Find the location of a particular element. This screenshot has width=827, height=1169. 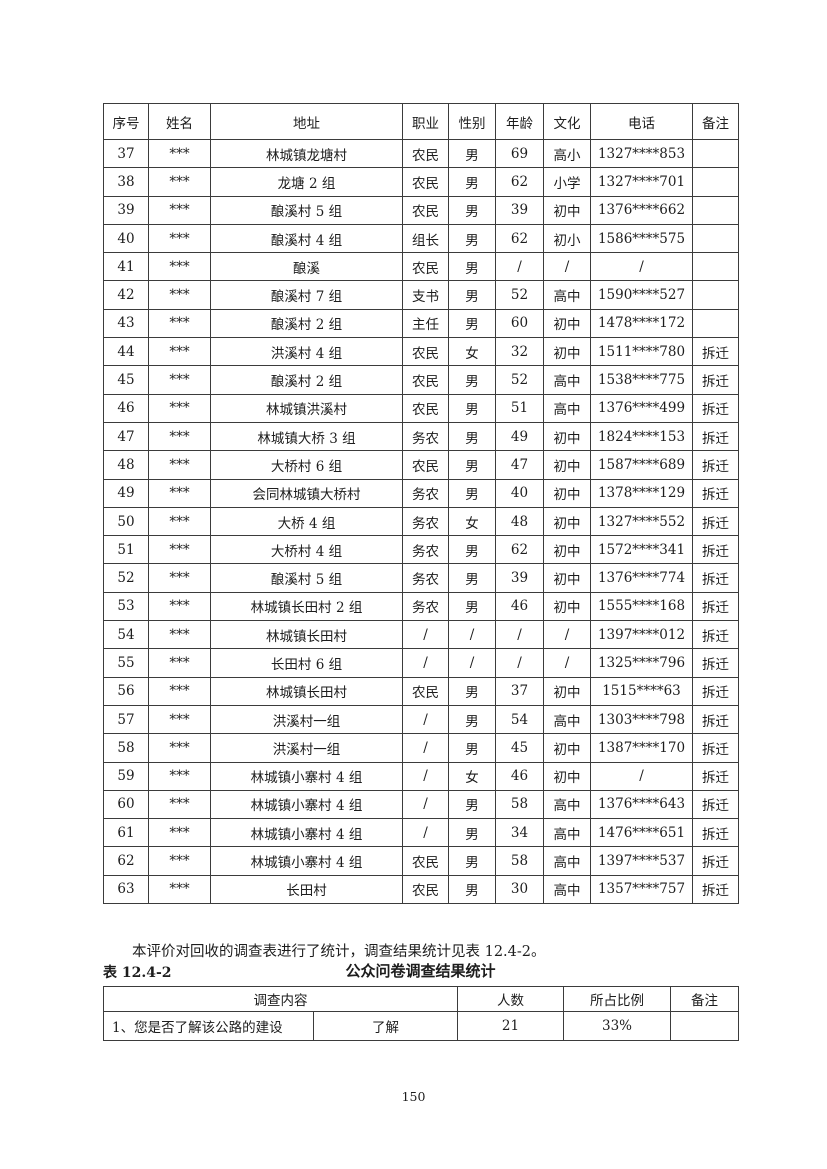

survey-table-cell: 龙塘 2 组 is located at coordinates (306, 182).